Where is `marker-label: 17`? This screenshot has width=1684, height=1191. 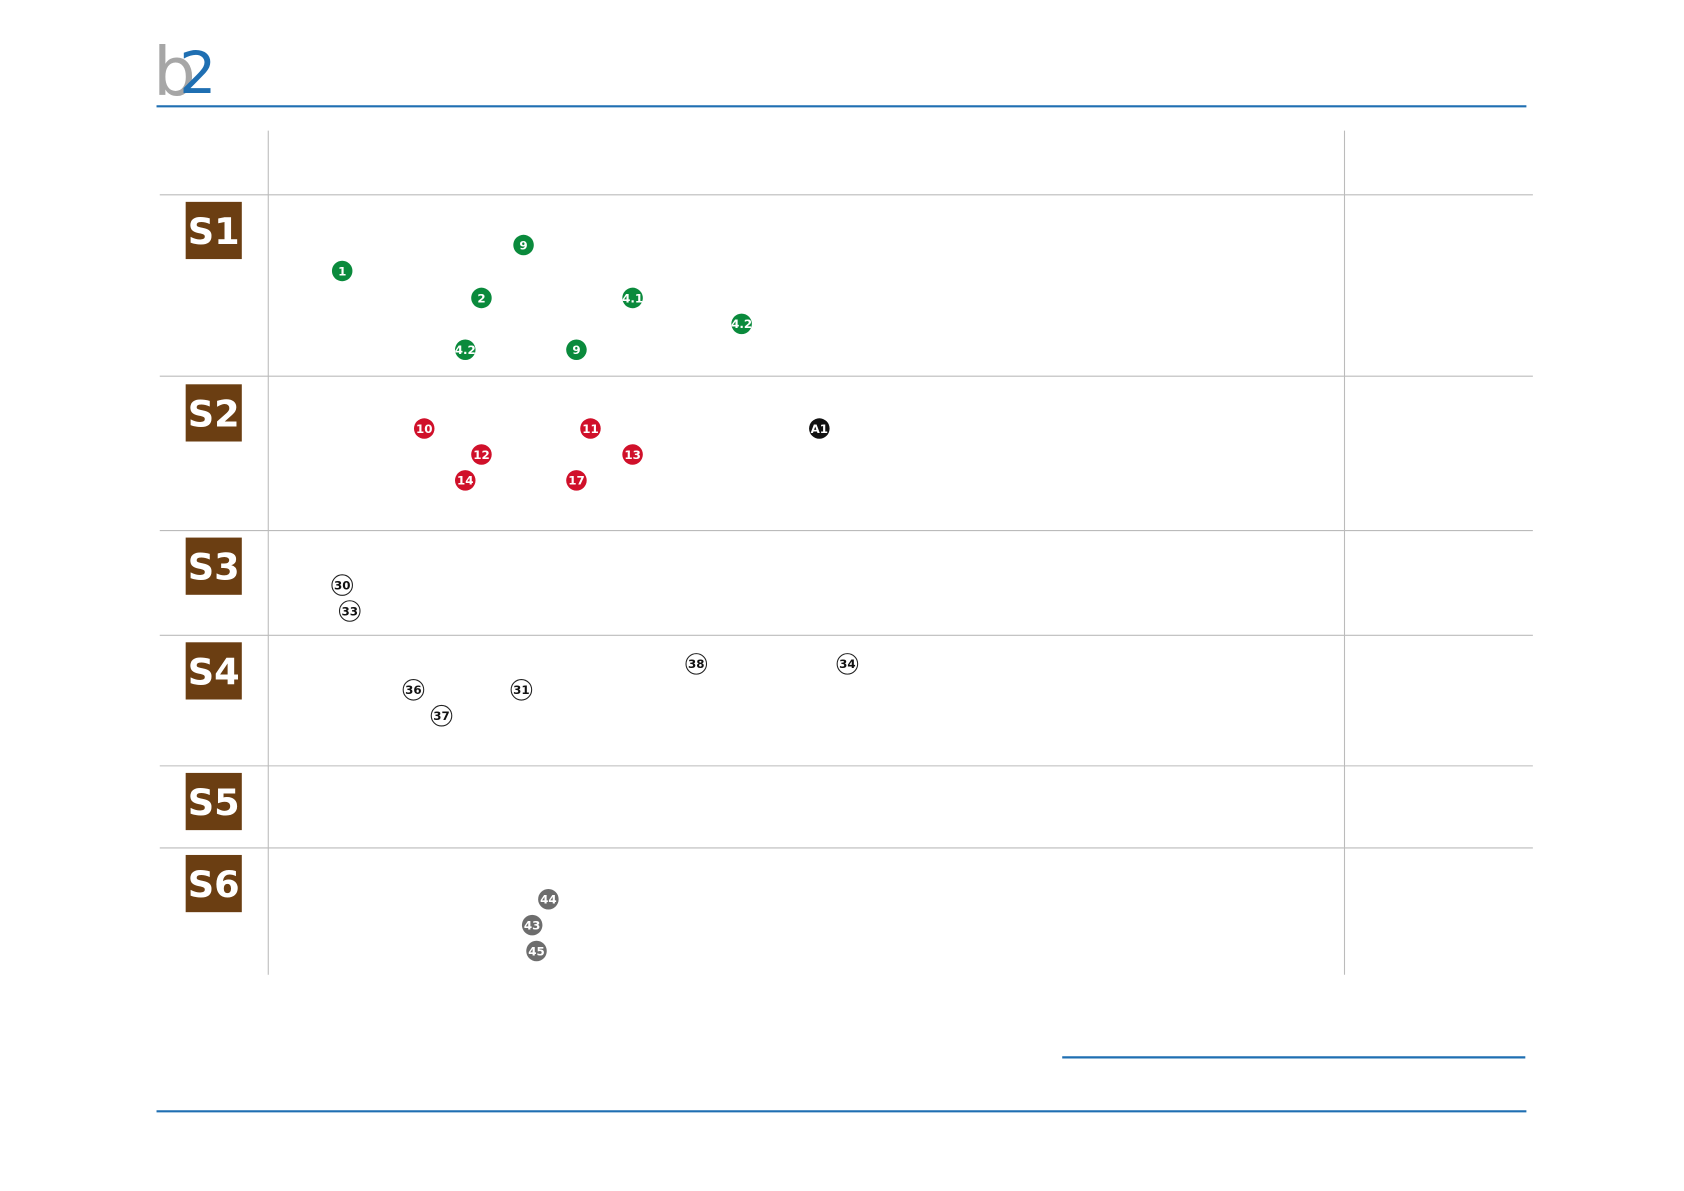
marker-label: 17 is located at coordinates (576, 481).